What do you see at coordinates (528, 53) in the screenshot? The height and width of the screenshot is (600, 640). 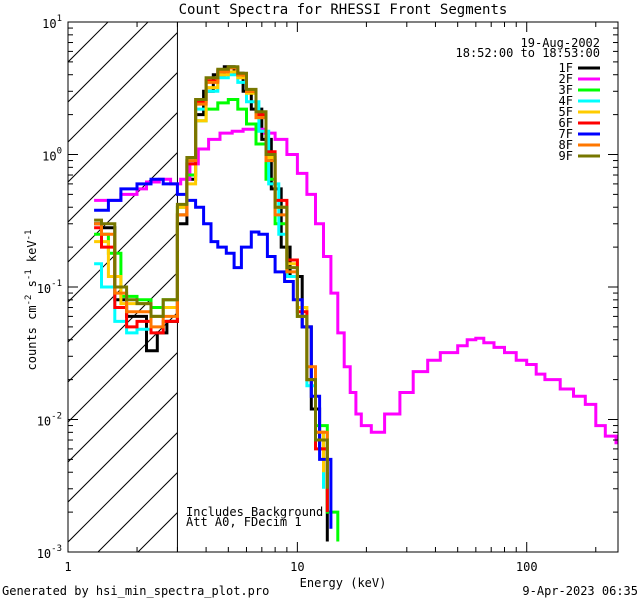 I see `info-time-range: 18:52:00 to 18:53:00` at bounding box center [528, 53].